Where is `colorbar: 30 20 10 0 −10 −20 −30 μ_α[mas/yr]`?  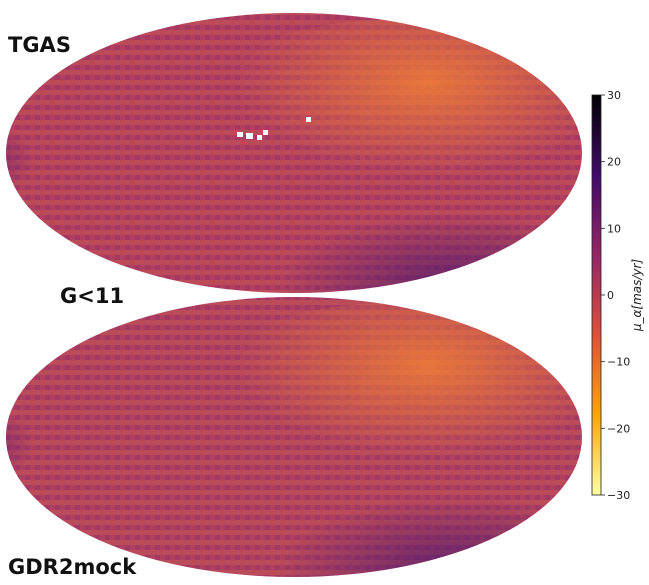
colorbar: 30 20 10 0 −10 −20 −30 μ_α[mas/yr] is located at coordinates (617, 295).